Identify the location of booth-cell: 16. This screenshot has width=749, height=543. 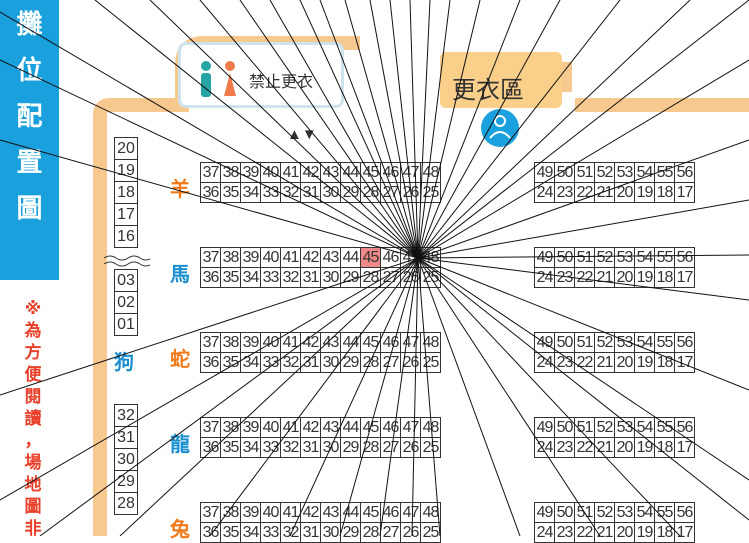
(126, 236).